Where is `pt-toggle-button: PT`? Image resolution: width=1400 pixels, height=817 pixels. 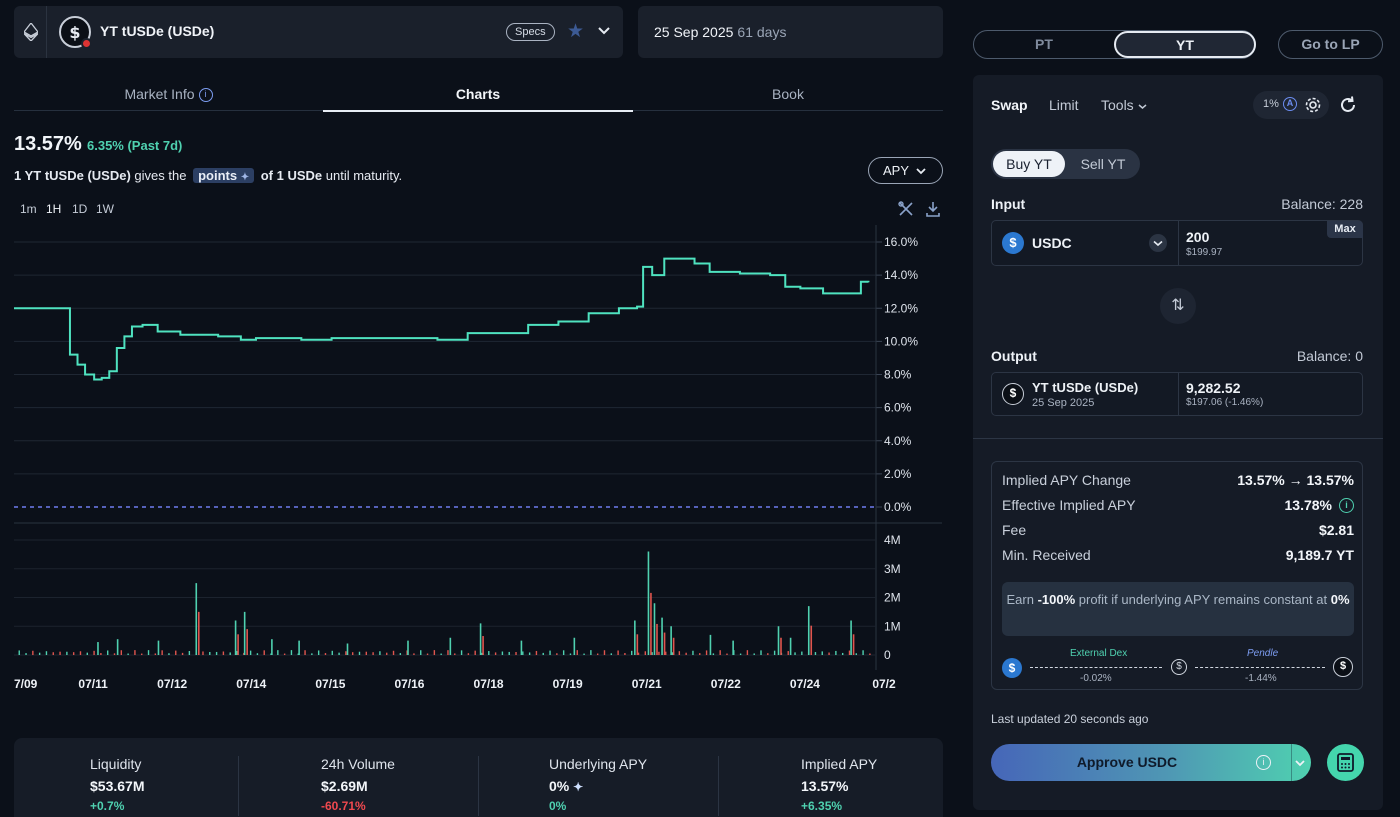
pt-toggle-button: PT is located at coordinates (1044, 44).